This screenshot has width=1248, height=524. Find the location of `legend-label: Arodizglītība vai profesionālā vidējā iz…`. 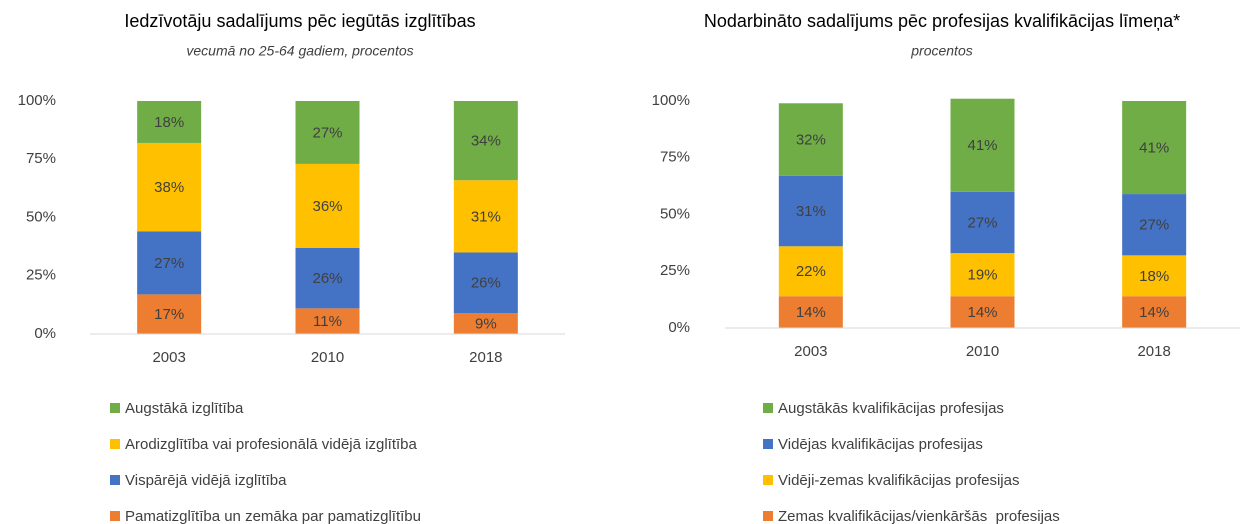

legend-label: Arodizglītība vai profesionālā vidējā iz… is located at coordinates (271, 444).